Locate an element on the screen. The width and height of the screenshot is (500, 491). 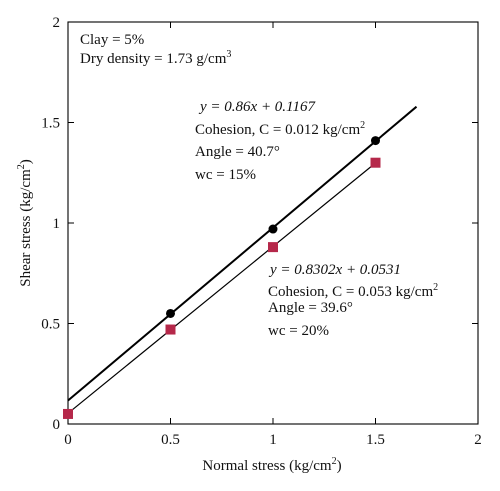
y-axis-label-end: ) is located at coordinates (26, 161).